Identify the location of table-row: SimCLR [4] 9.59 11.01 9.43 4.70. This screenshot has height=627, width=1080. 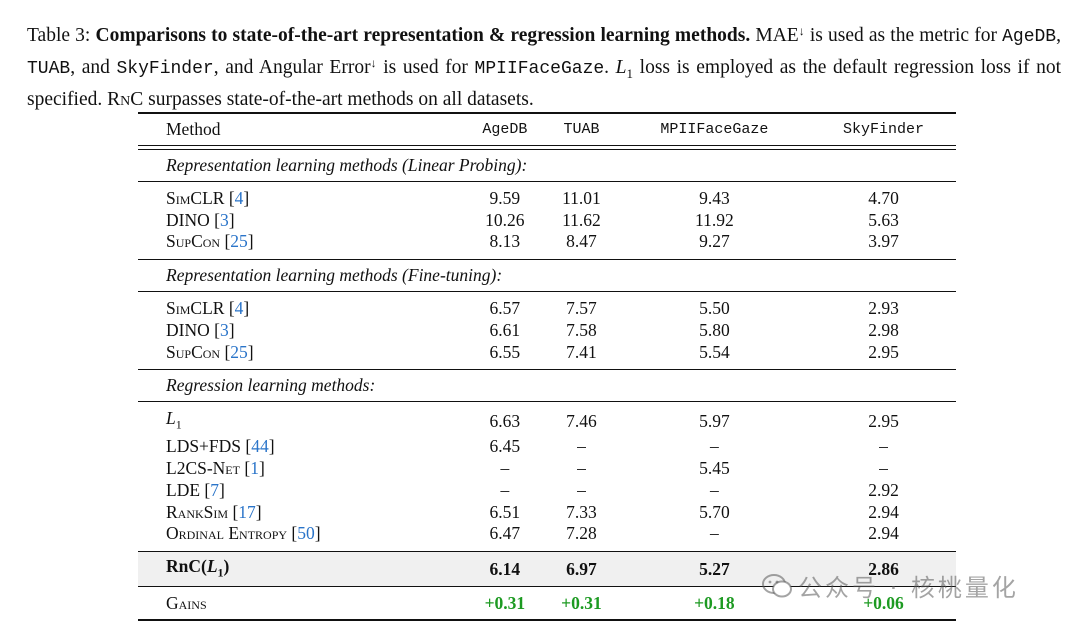
(547, 196).